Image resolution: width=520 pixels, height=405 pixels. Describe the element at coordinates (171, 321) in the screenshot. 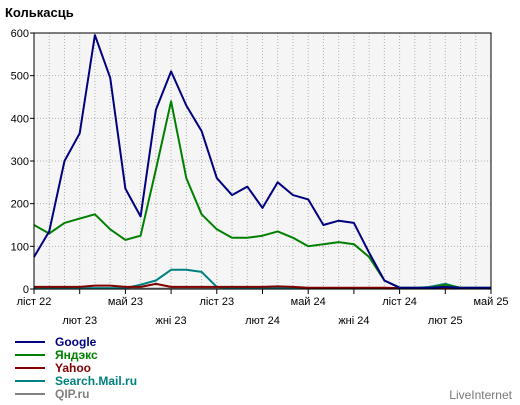

I see `x-tick-label: жні 23` at that location.